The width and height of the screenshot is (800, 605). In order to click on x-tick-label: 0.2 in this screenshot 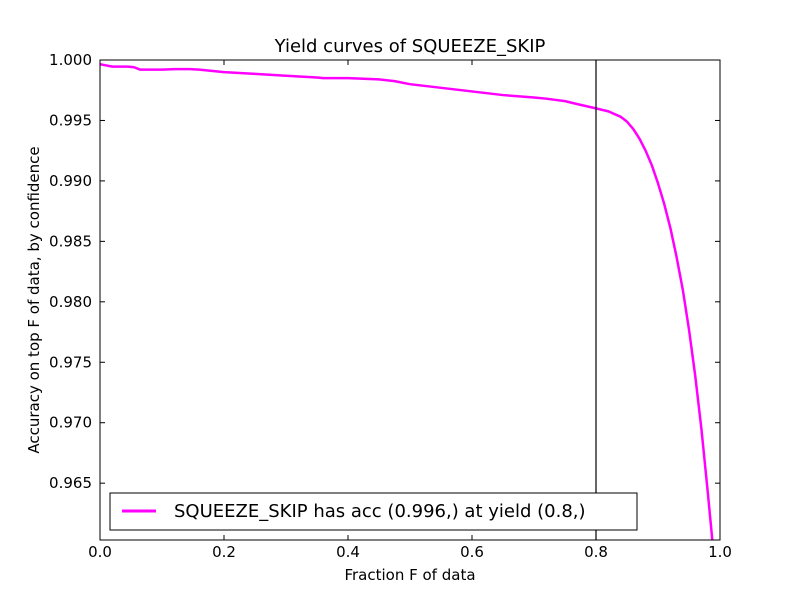, I will do `click(224, 552)`.